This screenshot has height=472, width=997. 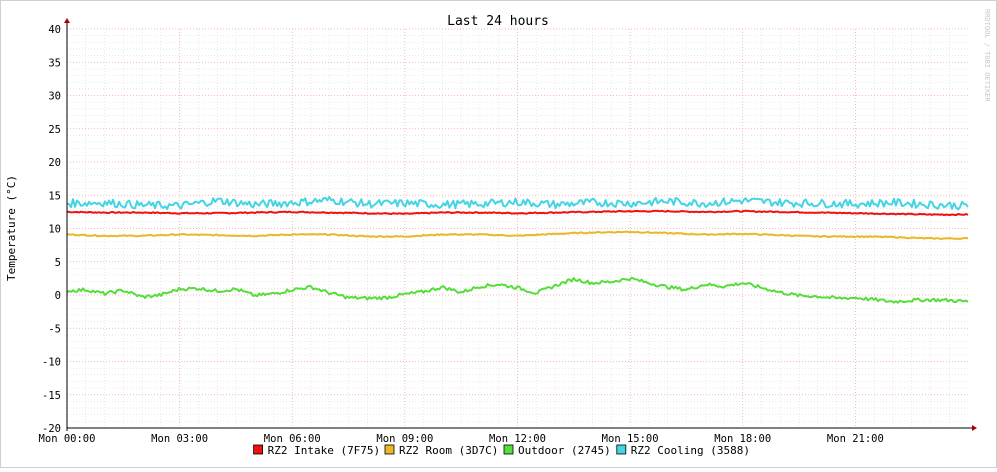 What do you see at coordinates (51, 429) in the screenshot?
I see `y-tick-label: -20` at bounding box center [51, 429].